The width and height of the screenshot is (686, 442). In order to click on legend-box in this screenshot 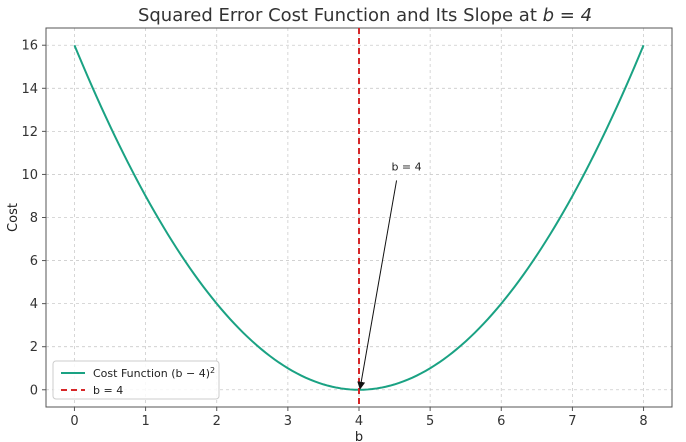, I will do `click(136, 380)`.